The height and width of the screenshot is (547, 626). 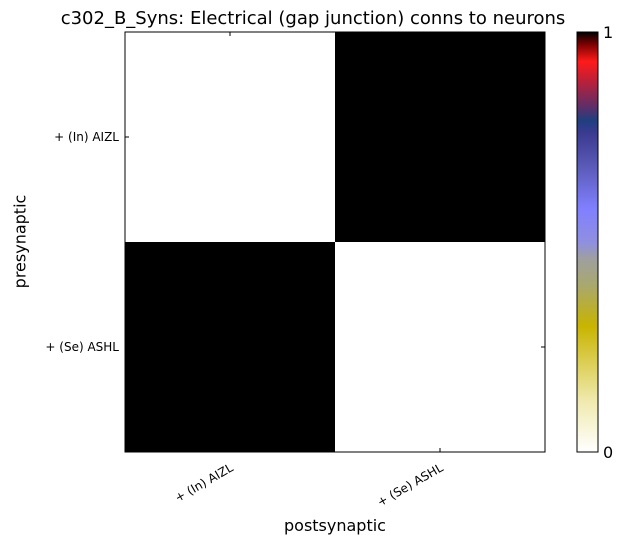 I want to click on colorbar, so click(x=587, y=242).